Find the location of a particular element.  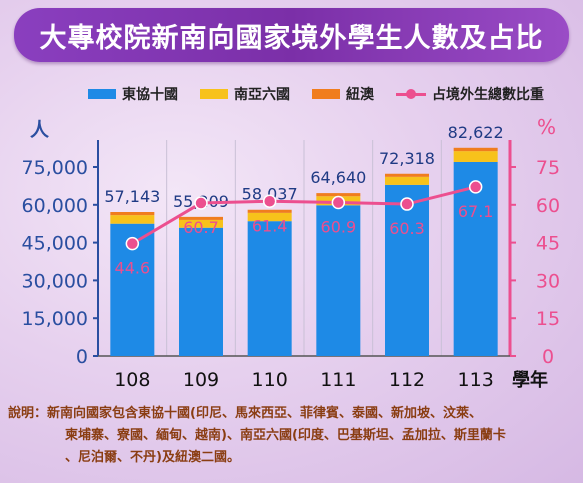

footnote-line-2: 柬埔寨、寮國、緬甸、越南)、南亞六國(印度、巴基斯坦、孟加拉、斯里蘭卡 is located at coordinates (285, 435).